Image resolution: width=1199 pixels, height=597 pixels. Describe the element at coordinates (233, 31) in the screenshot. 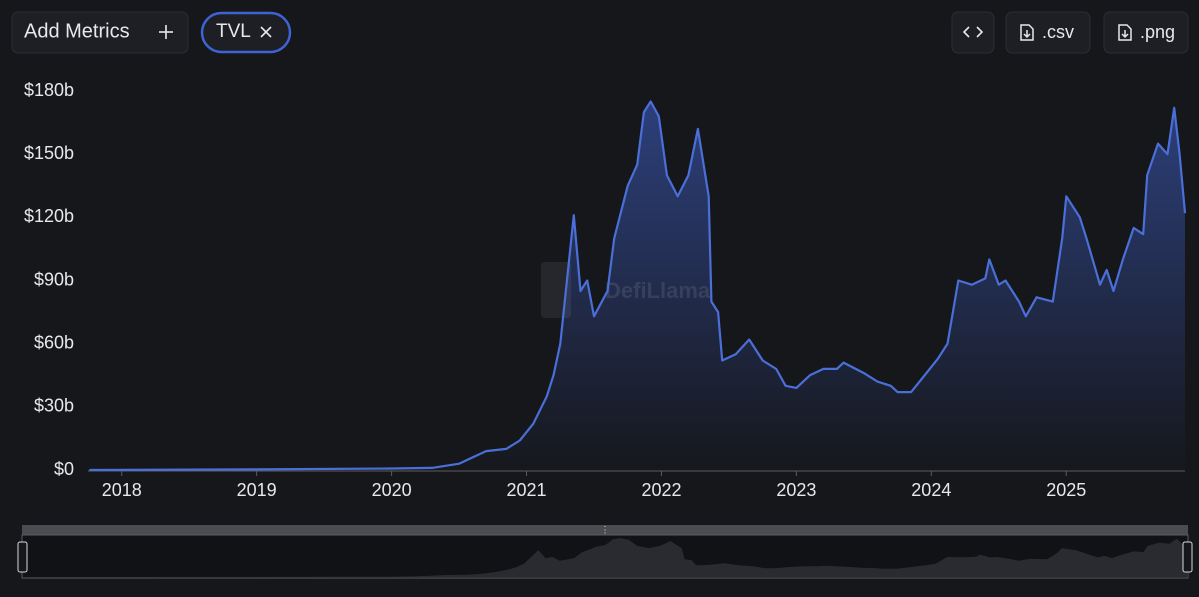

I see `tvl-chip-label: TVL` at that location.